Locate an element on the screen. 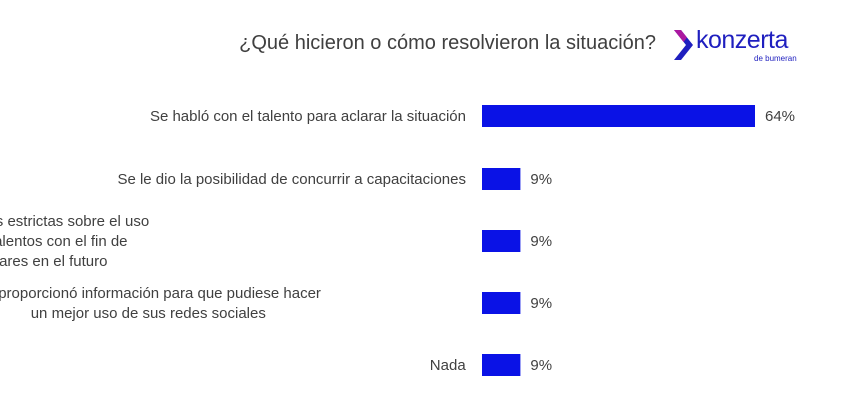 The image size is (852, 417). konzerta-chevron-icon is located at coordinates (683, 45).